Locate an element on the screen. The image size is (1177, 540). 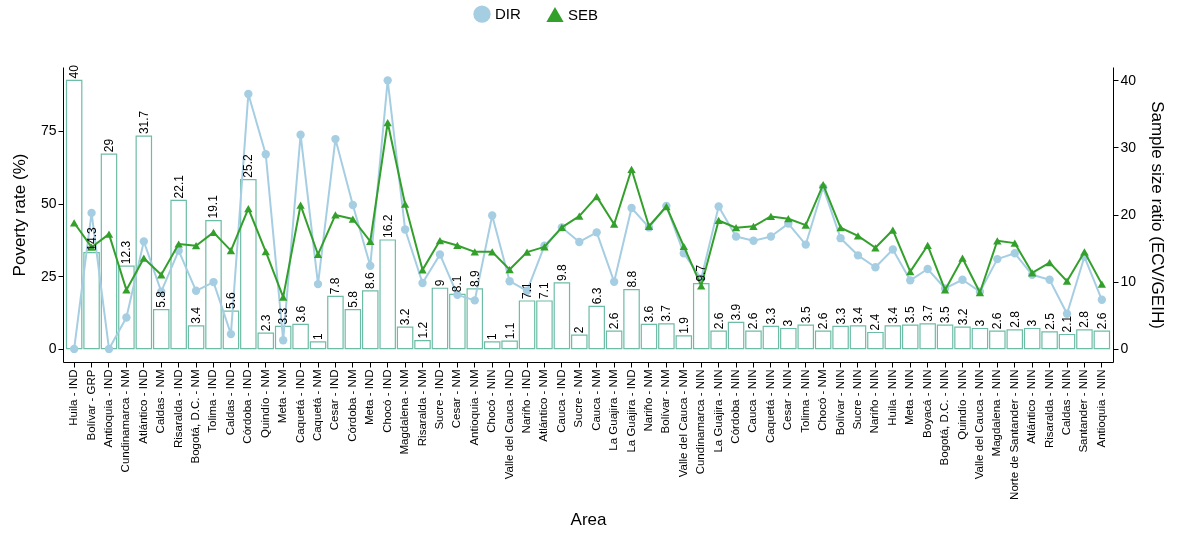
data-label: 5.6 is located at coordinates (230, 301).